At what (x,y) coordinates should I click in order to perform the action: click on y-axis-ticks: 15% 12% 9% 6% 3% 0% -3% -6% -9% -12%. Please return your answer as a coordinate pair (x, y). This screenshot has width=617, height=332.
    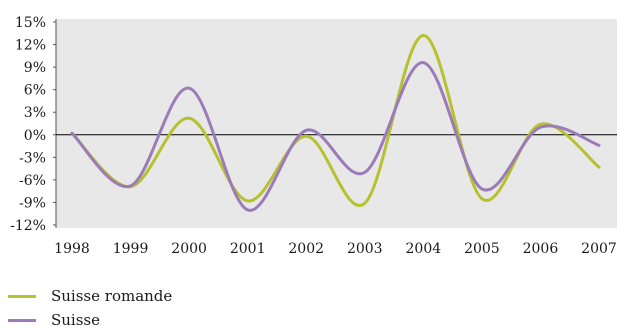
    Looking at the image, I should click on (33, 124).